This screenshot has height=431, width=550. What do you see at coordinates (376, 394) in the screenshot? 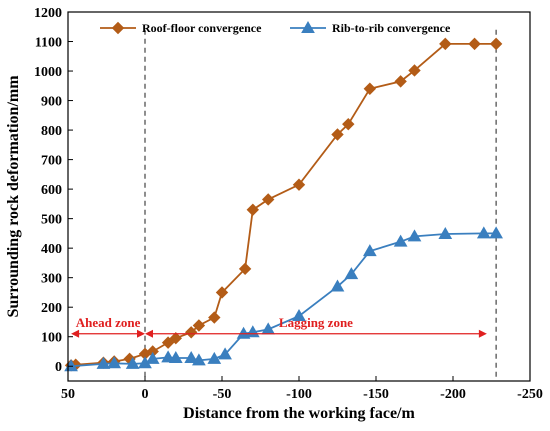
I see `x-tick-label: -150` at bounding box center [376, 394].